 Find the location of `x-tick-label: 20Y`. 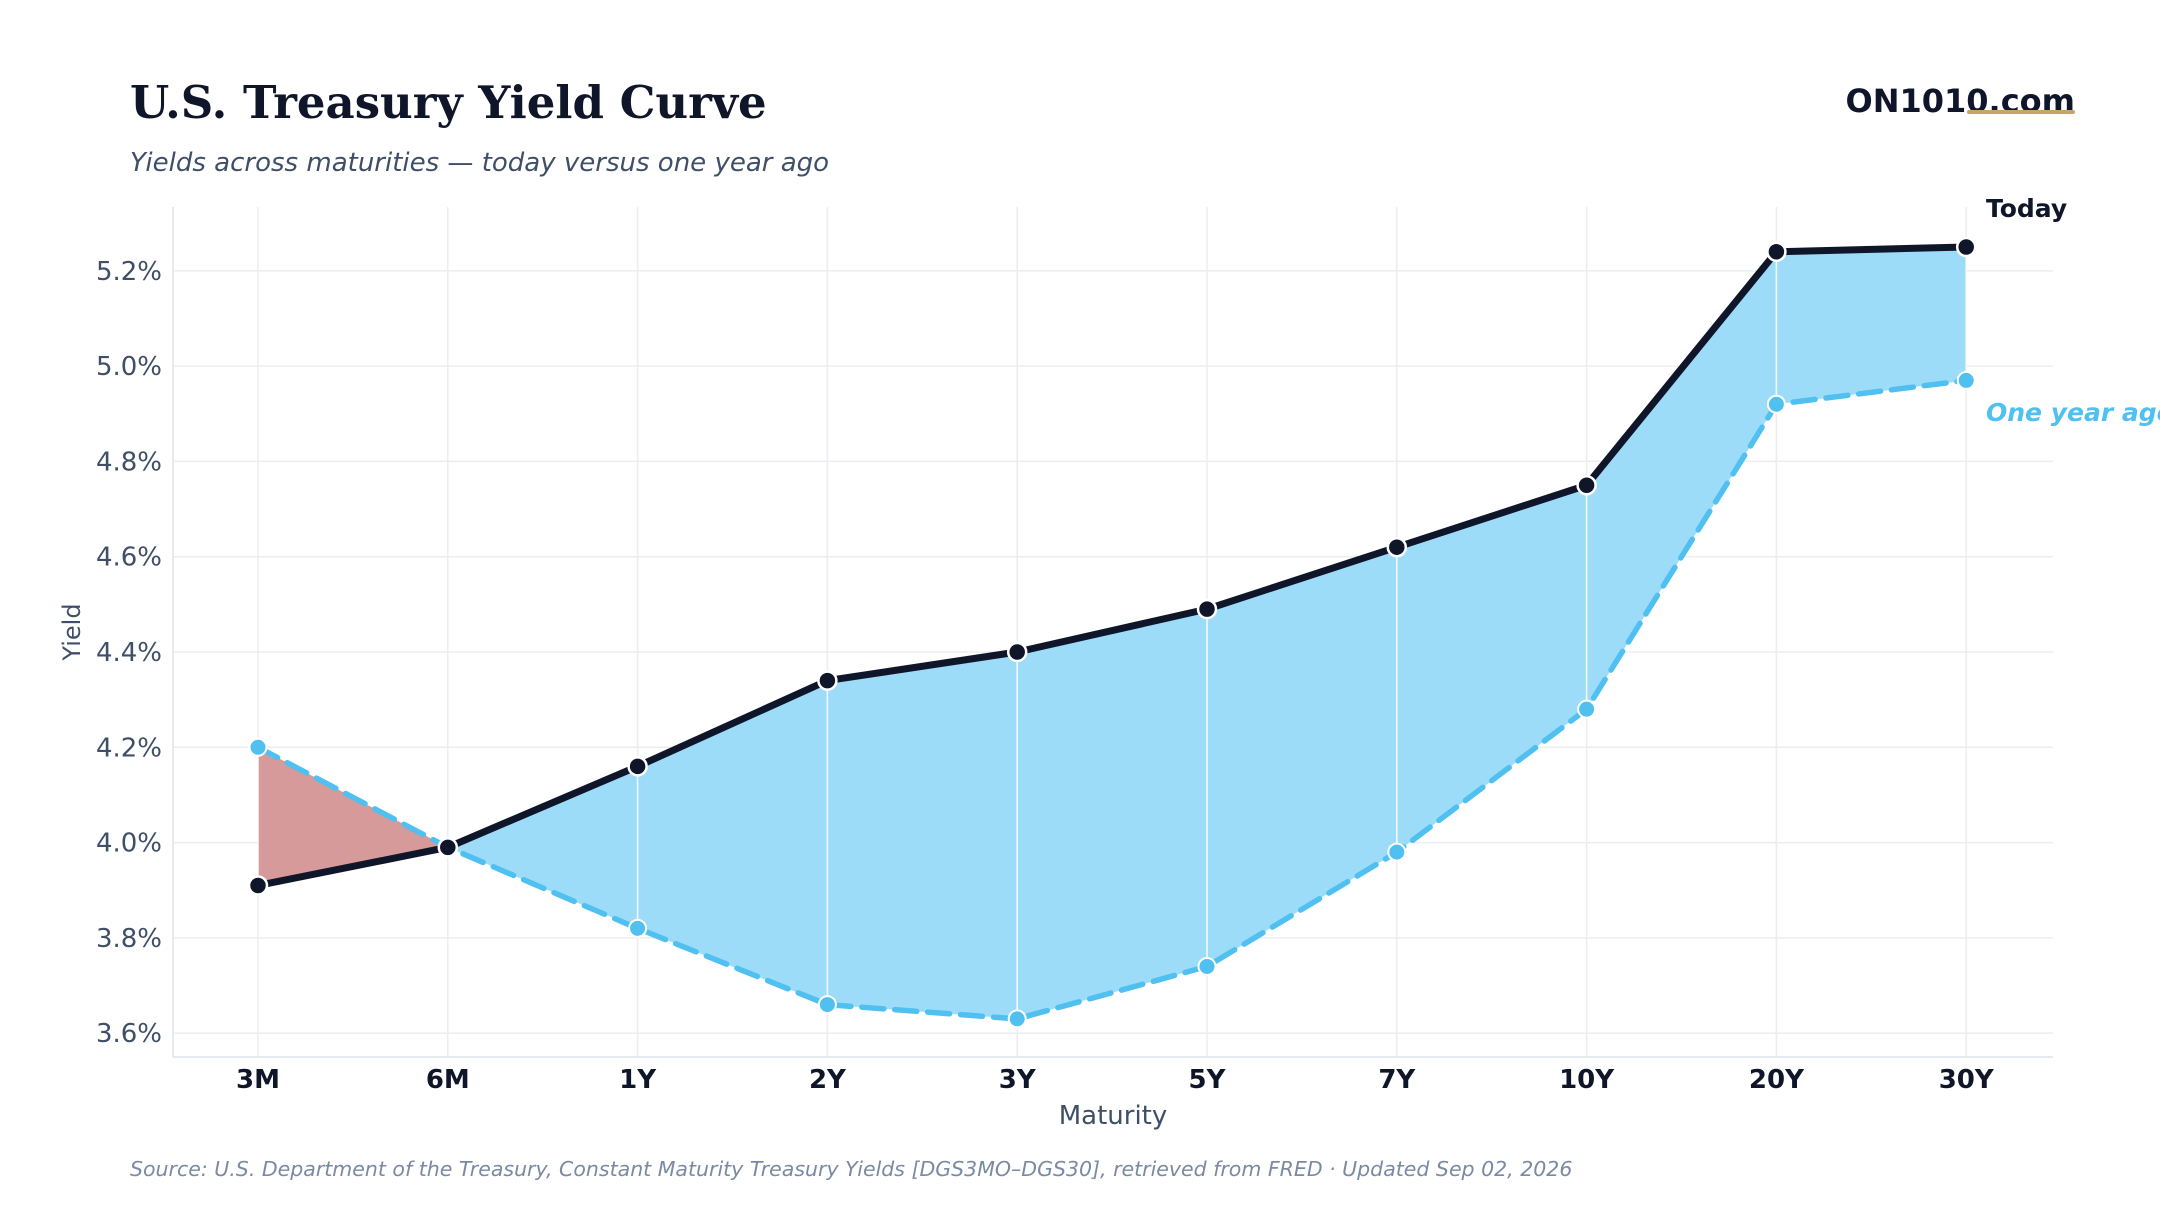

x-tick-label: 20Y is located at coordinates (1777, 1080).